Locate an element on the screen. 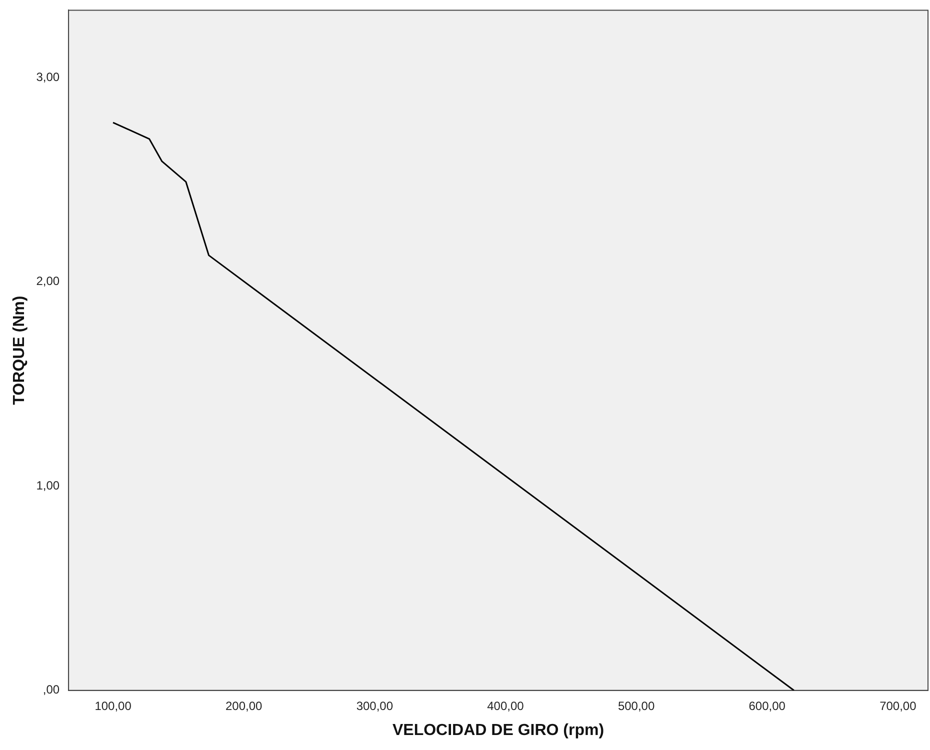 This screenshot has height=750, width=930. y-axis-title: TORQUE (Nm) is located at coordinates (19, 350).